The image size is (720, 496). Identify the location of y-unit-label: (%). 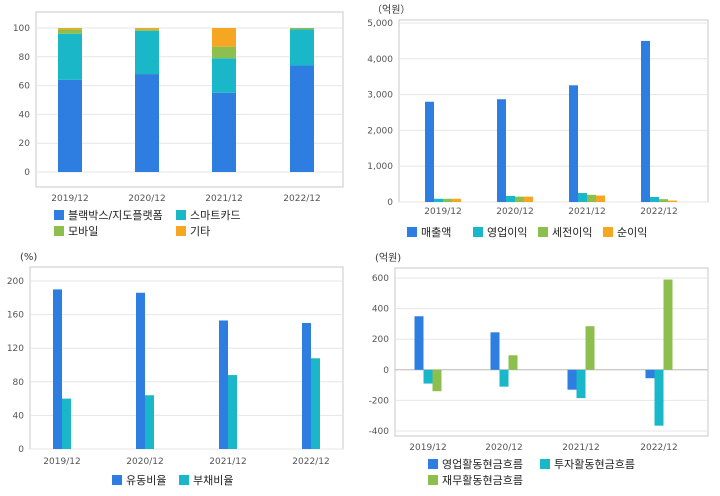
(28, 257).